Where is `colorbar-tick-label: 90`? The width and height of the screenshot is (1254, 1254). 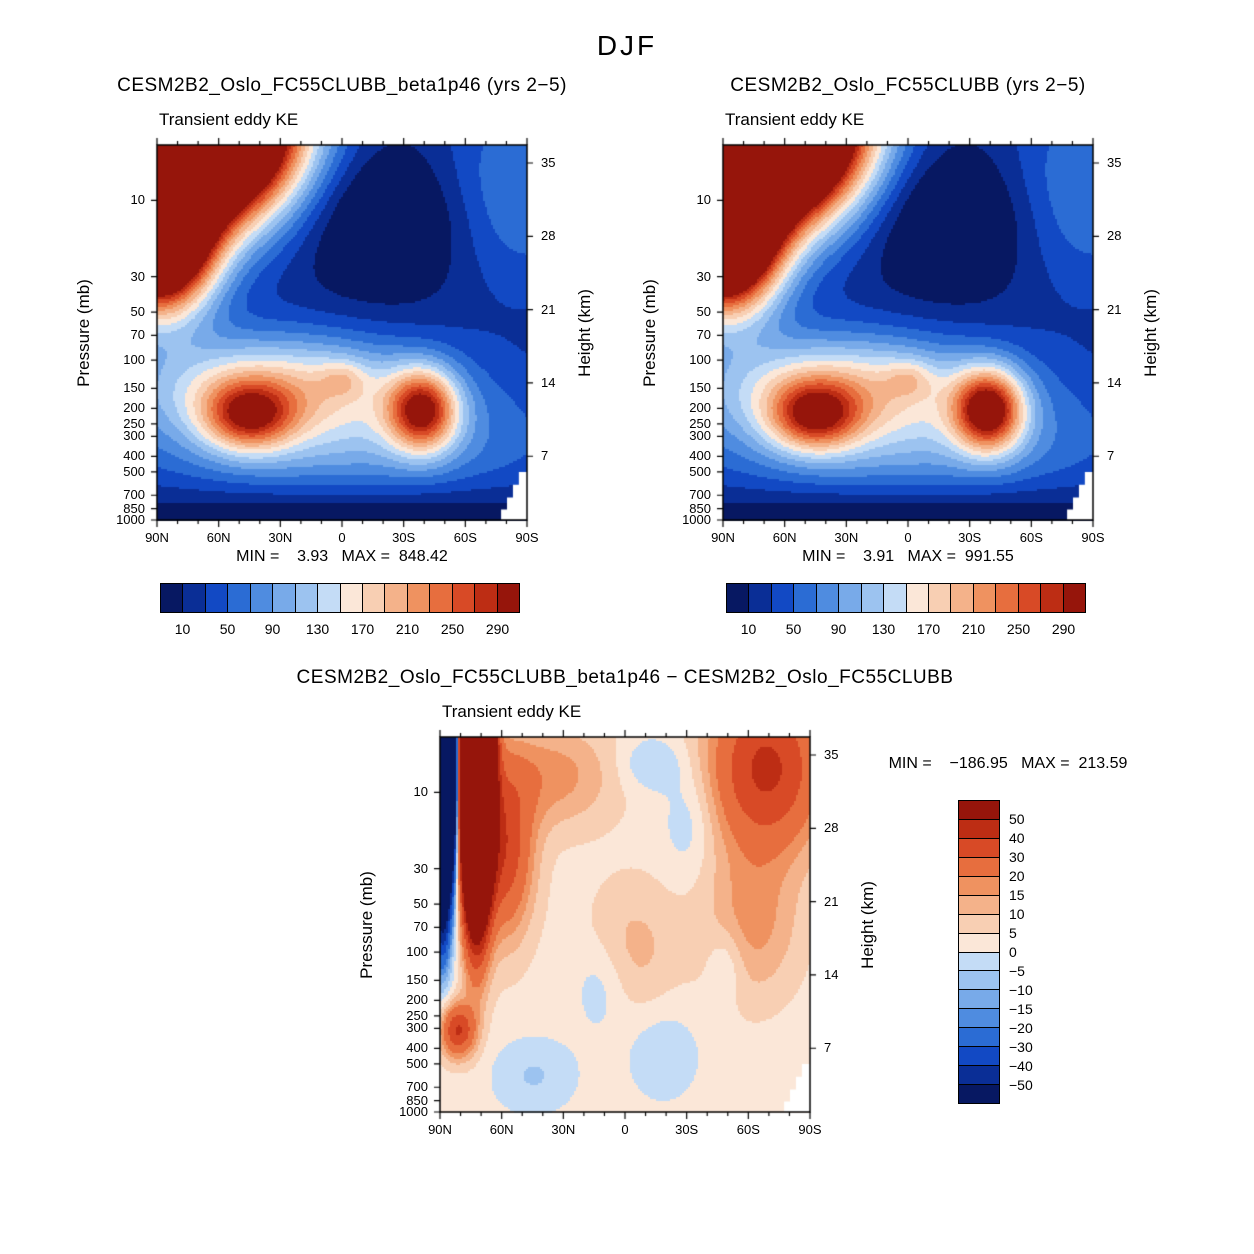 colorbar-tick-label: 90 is located at coordinates (838, 629).